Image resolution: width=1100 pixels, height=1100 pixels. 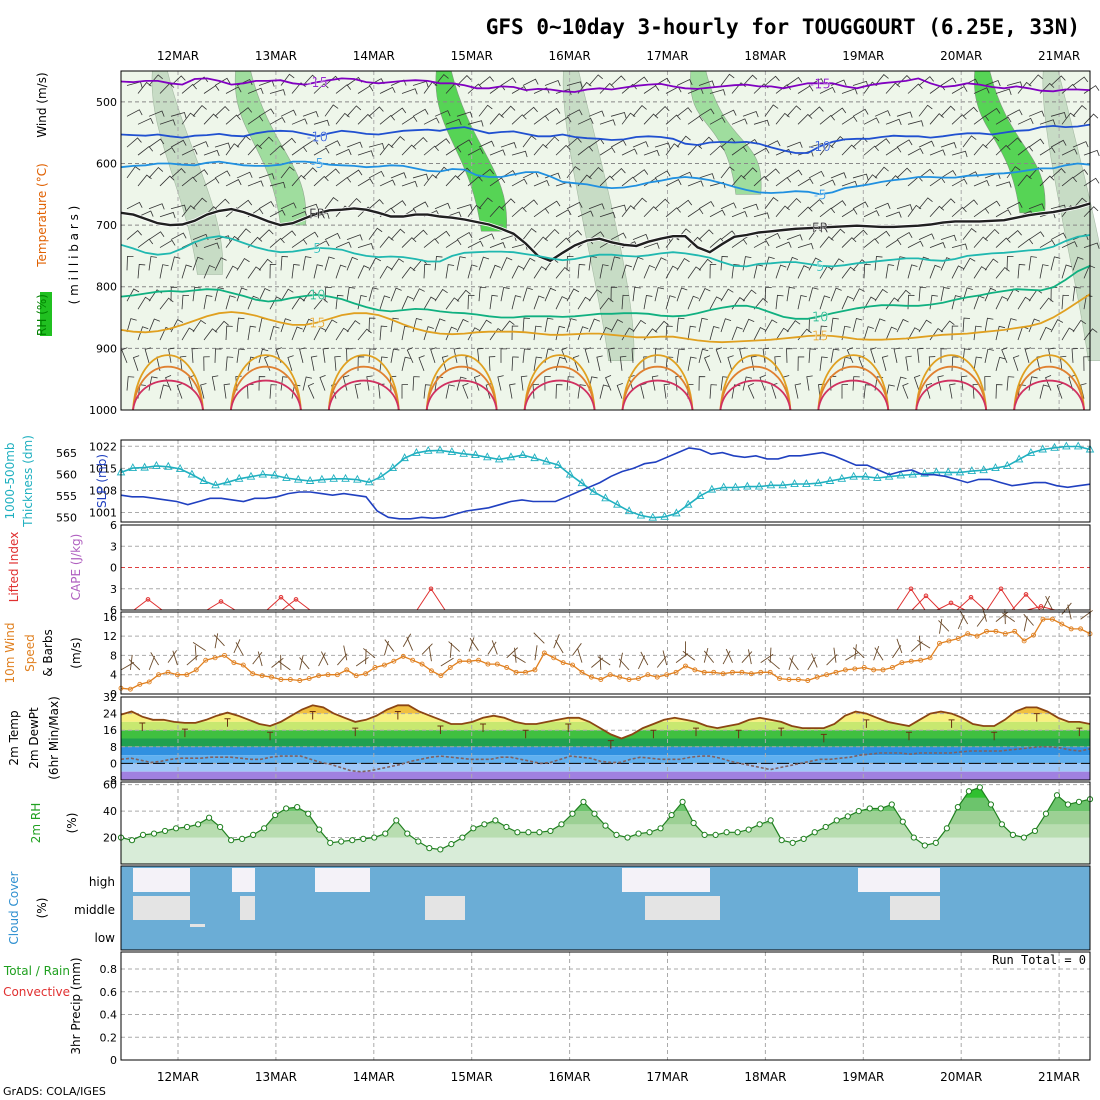 I want to click on isotherm-label: 15, so click(x=317, y=323).